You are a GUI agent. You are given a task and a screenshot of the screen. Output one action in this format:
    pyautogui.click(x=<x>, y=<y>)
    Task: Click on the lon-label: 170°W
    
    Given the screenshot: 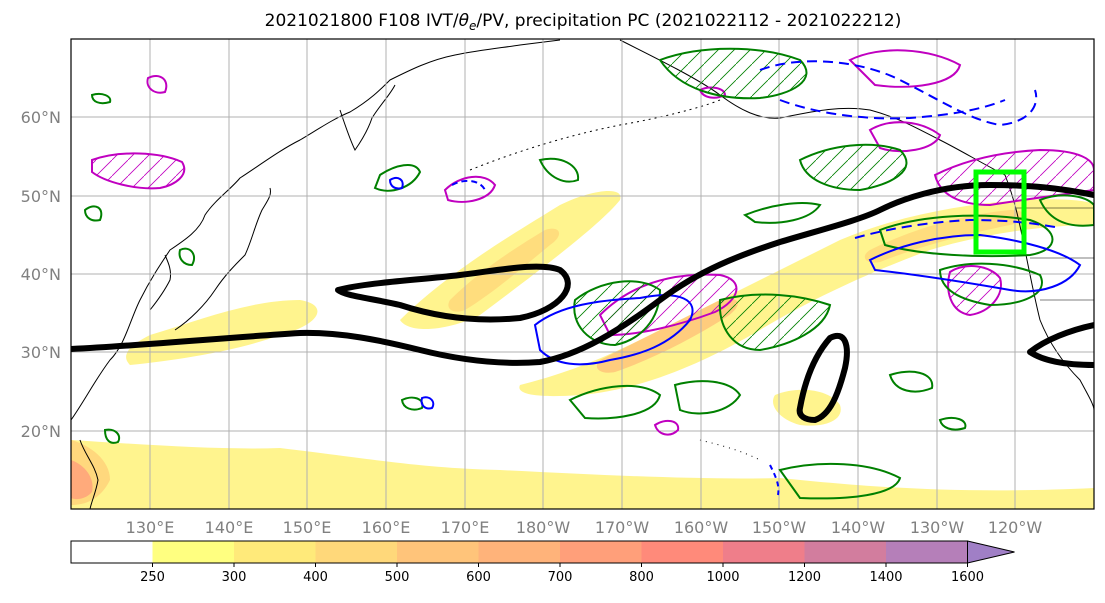 What is the action you would take?
    pyautogui.click(x=622, y=527)
    